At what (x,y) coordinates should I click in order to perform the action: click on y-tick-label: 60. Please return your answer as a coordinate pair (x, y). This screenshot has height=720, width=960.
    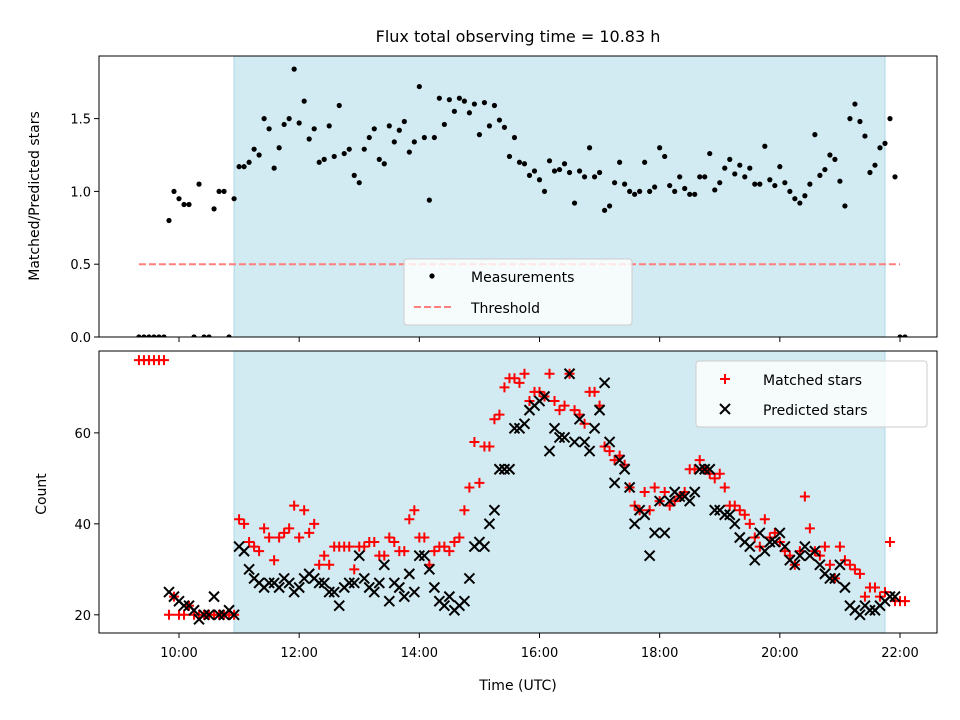
    Looking at the image, I should click on (82, 434).